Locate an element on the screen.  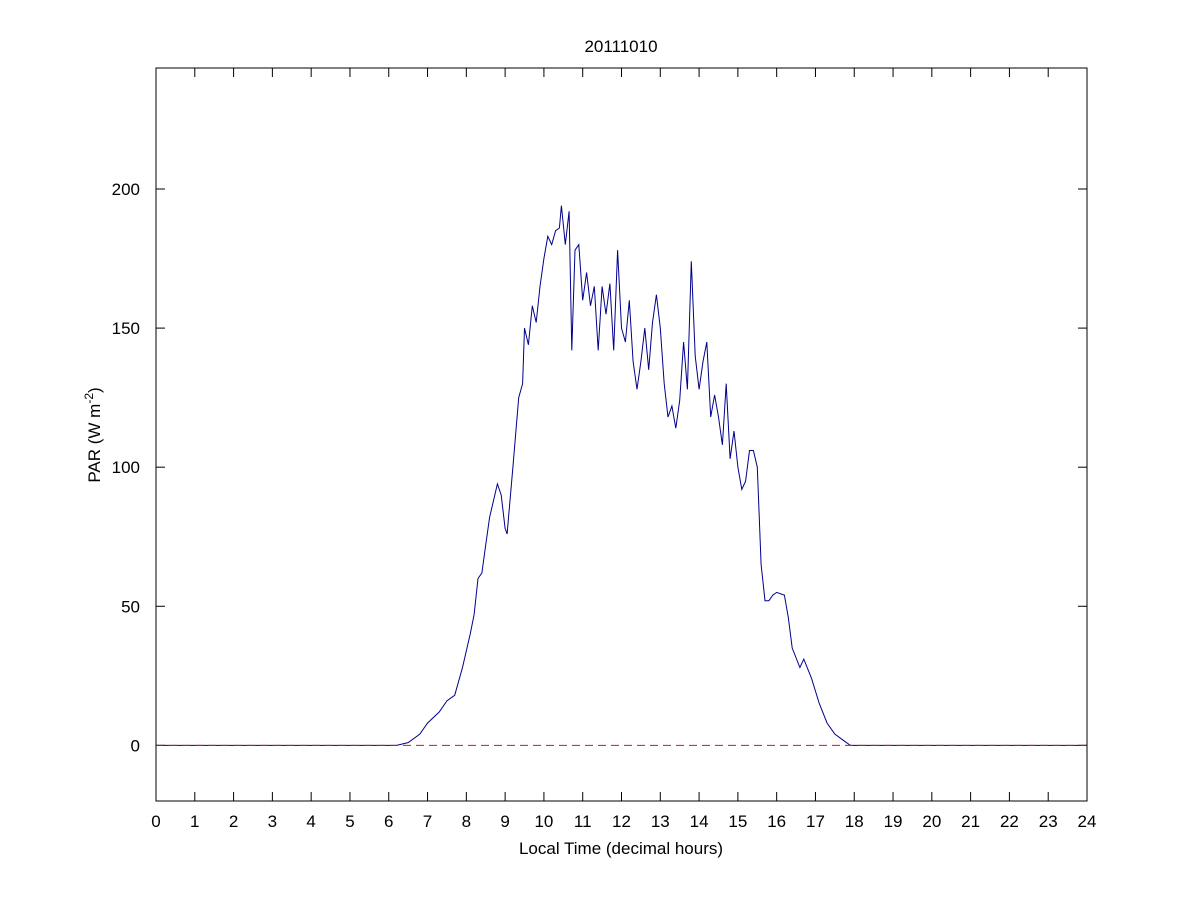
x-tick-label: 3 is located at coordinates (272, 821).